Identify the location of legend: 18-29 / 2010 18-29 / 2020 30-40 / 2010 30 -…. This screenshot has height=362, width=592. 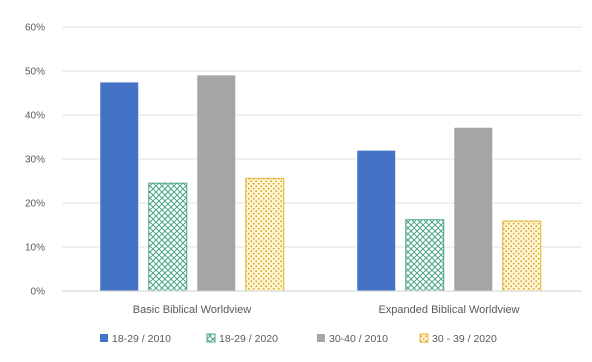
(298, 339).